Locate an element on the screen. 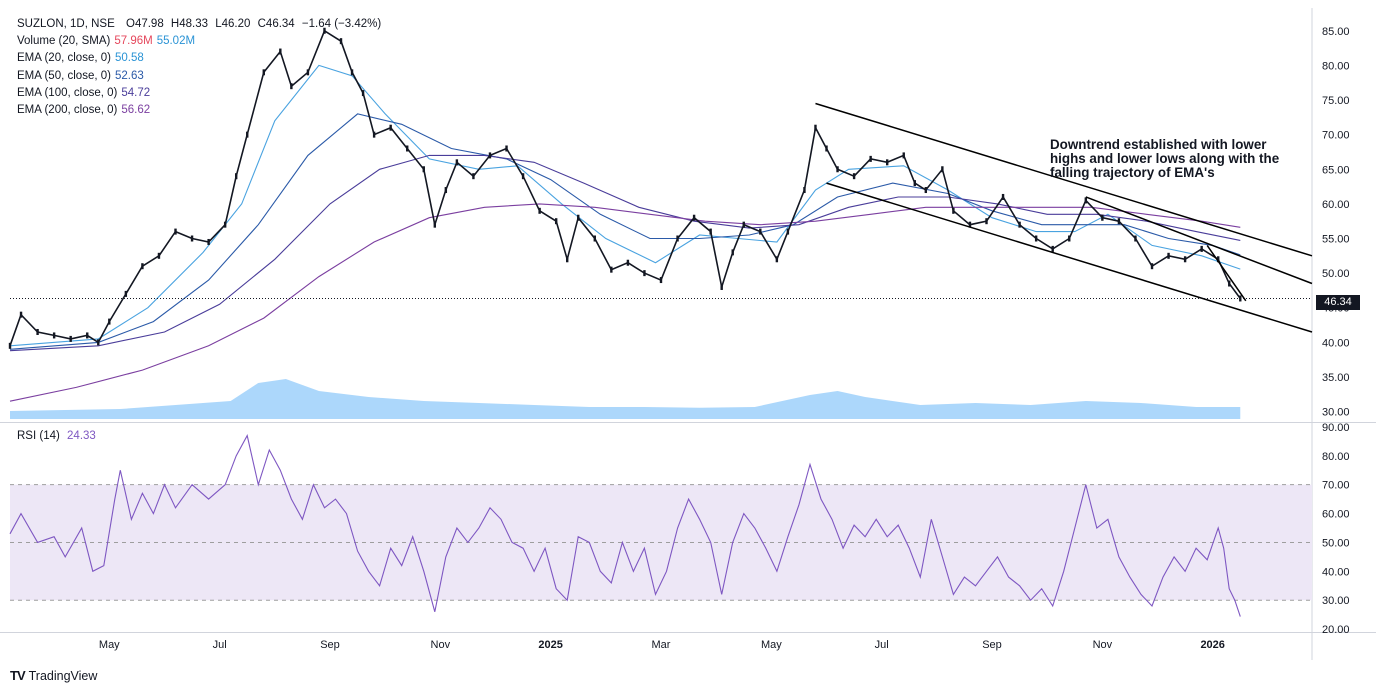  annotation-line: Downtrend established with lower is located at coordinates (1158, 144).